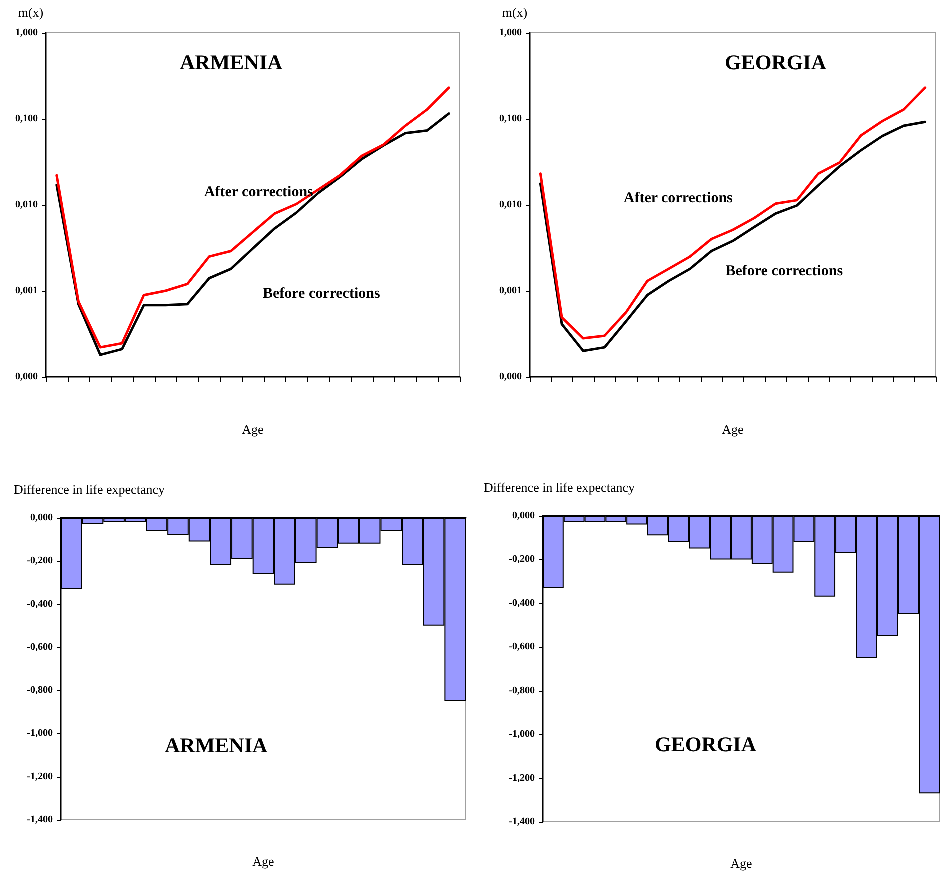 This screenshot has width=940, height=885. What do you see at coordinates (785, 271) in the screenshot?
I see `series-label: Before corrections` at bounding box center [785, 271].